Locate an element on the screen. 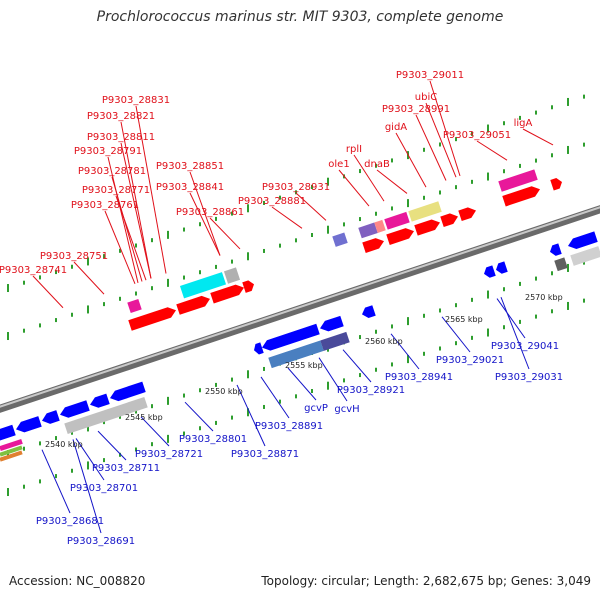  gene-label-p9303-28701: P9303_28701 is located at coordinates (104, 488).